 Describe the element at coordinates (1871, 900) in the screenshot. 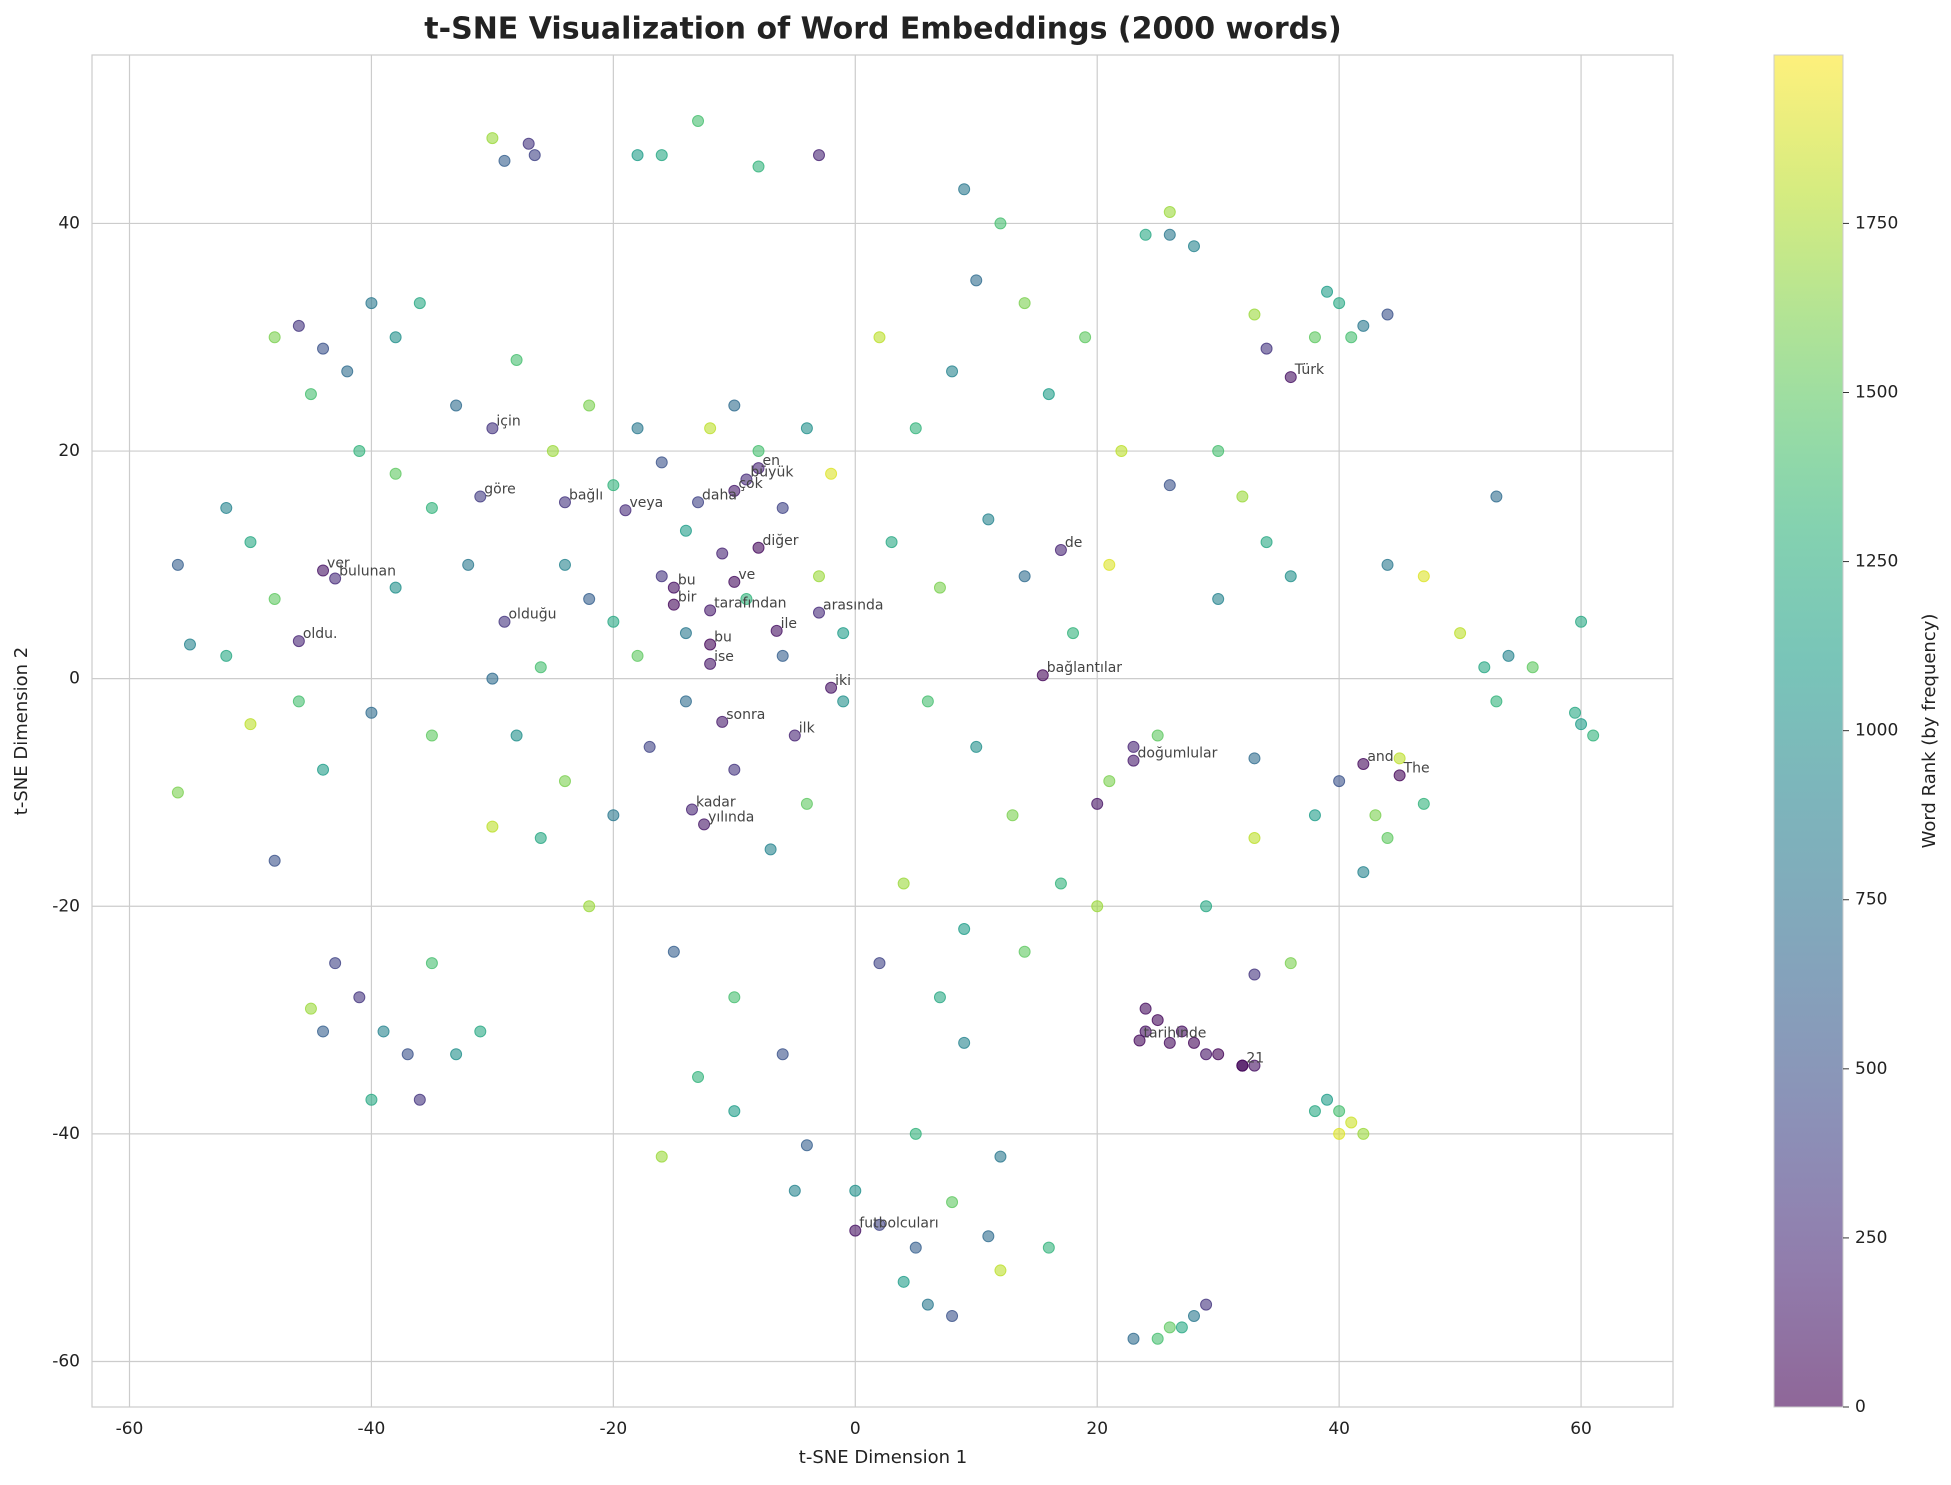

I see `colorbar-tick-label: 750` at that location.